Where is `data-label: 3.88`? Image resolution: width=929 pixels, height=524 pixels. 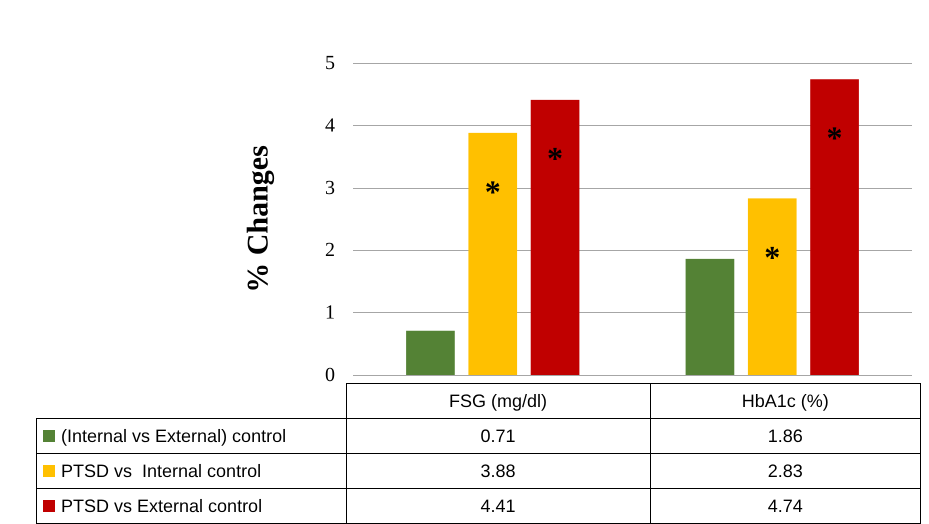
data-label: 3.88 is located at coordinates (498, 471).